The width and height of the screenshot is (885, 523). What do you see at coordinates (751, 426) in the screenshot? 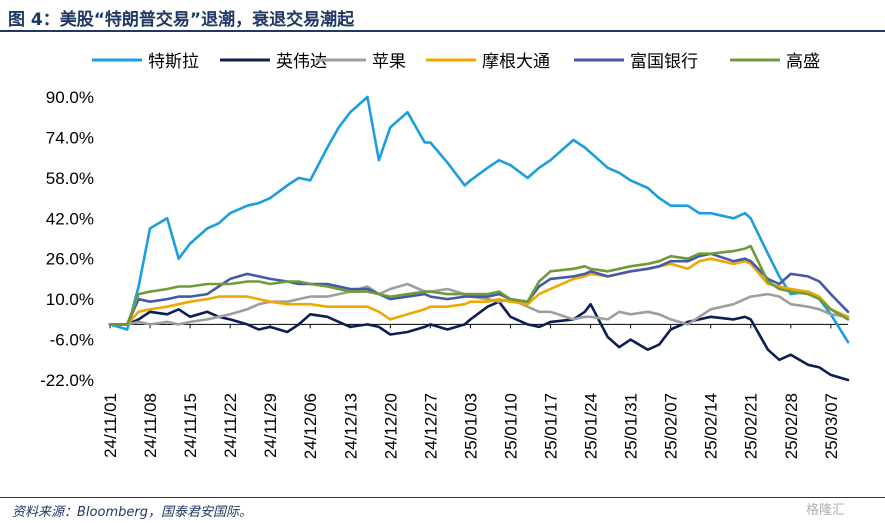
I see `x-tick-label: 25/02/21` at bounding box center [751, 426].